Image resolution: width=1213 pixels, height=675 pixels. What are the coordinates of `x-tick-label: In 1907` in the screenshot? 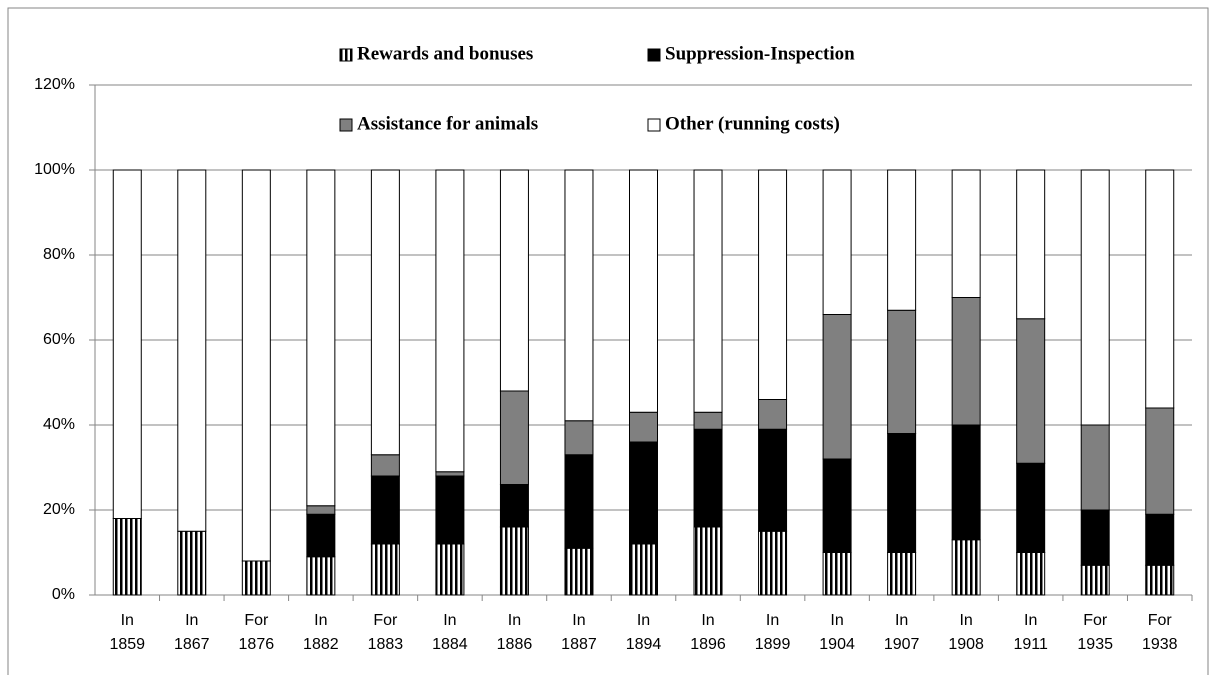 It's located at (901, 632).